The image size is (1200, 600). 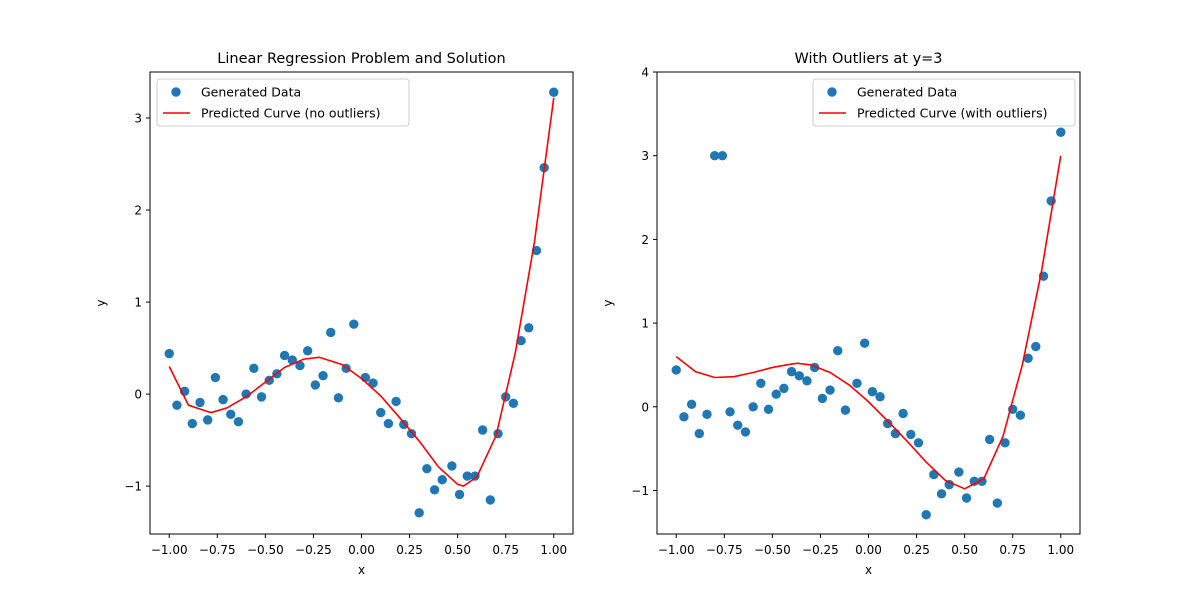 What do you see at coordinates (1012, 550) in the screenshot?
I see `x-tick-label: 0.75` at bounding box center [1012, 550].